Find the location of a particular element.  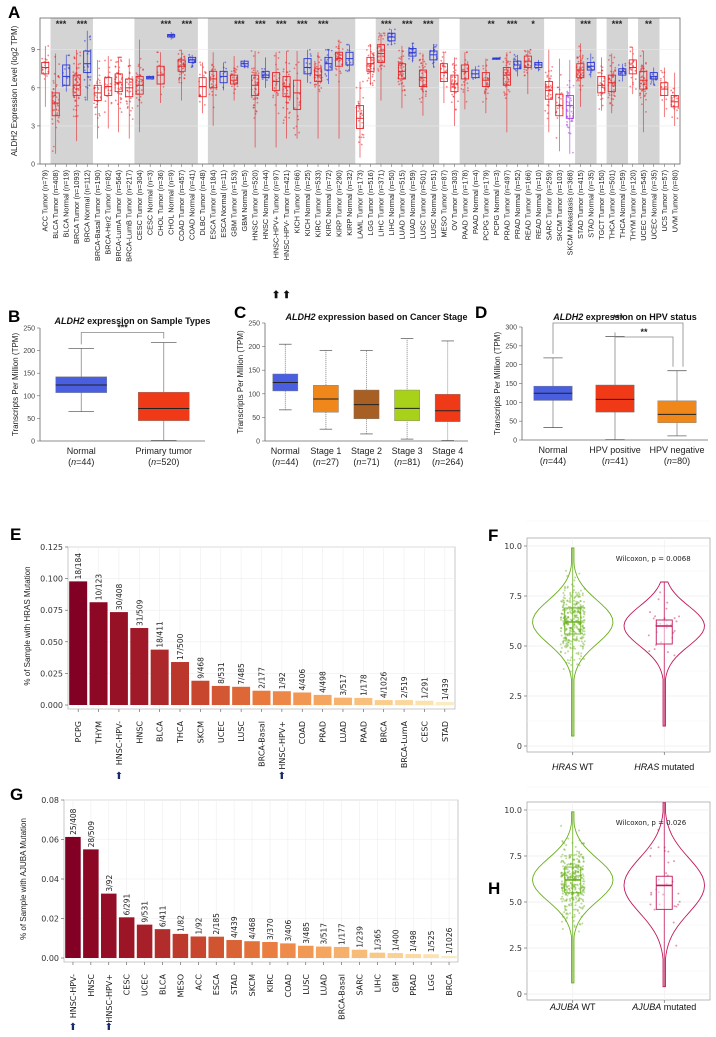

bar-value-label: 7/485 is located at coordinates (241, 674).